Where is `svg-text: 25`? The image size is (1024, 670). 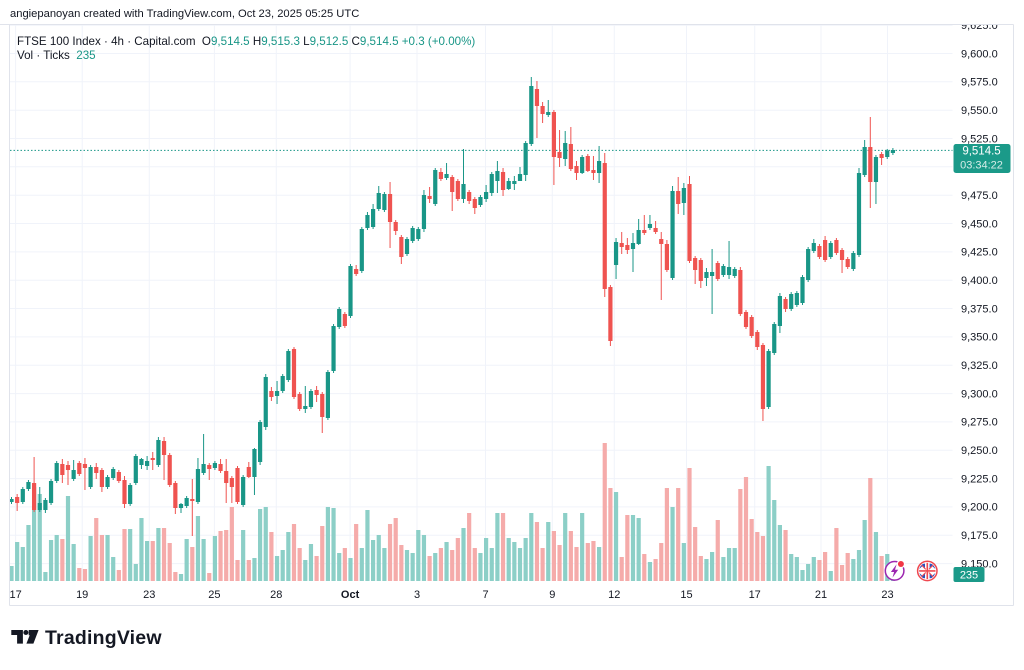
svg-text: 25 is located at coordinates (214, 595).